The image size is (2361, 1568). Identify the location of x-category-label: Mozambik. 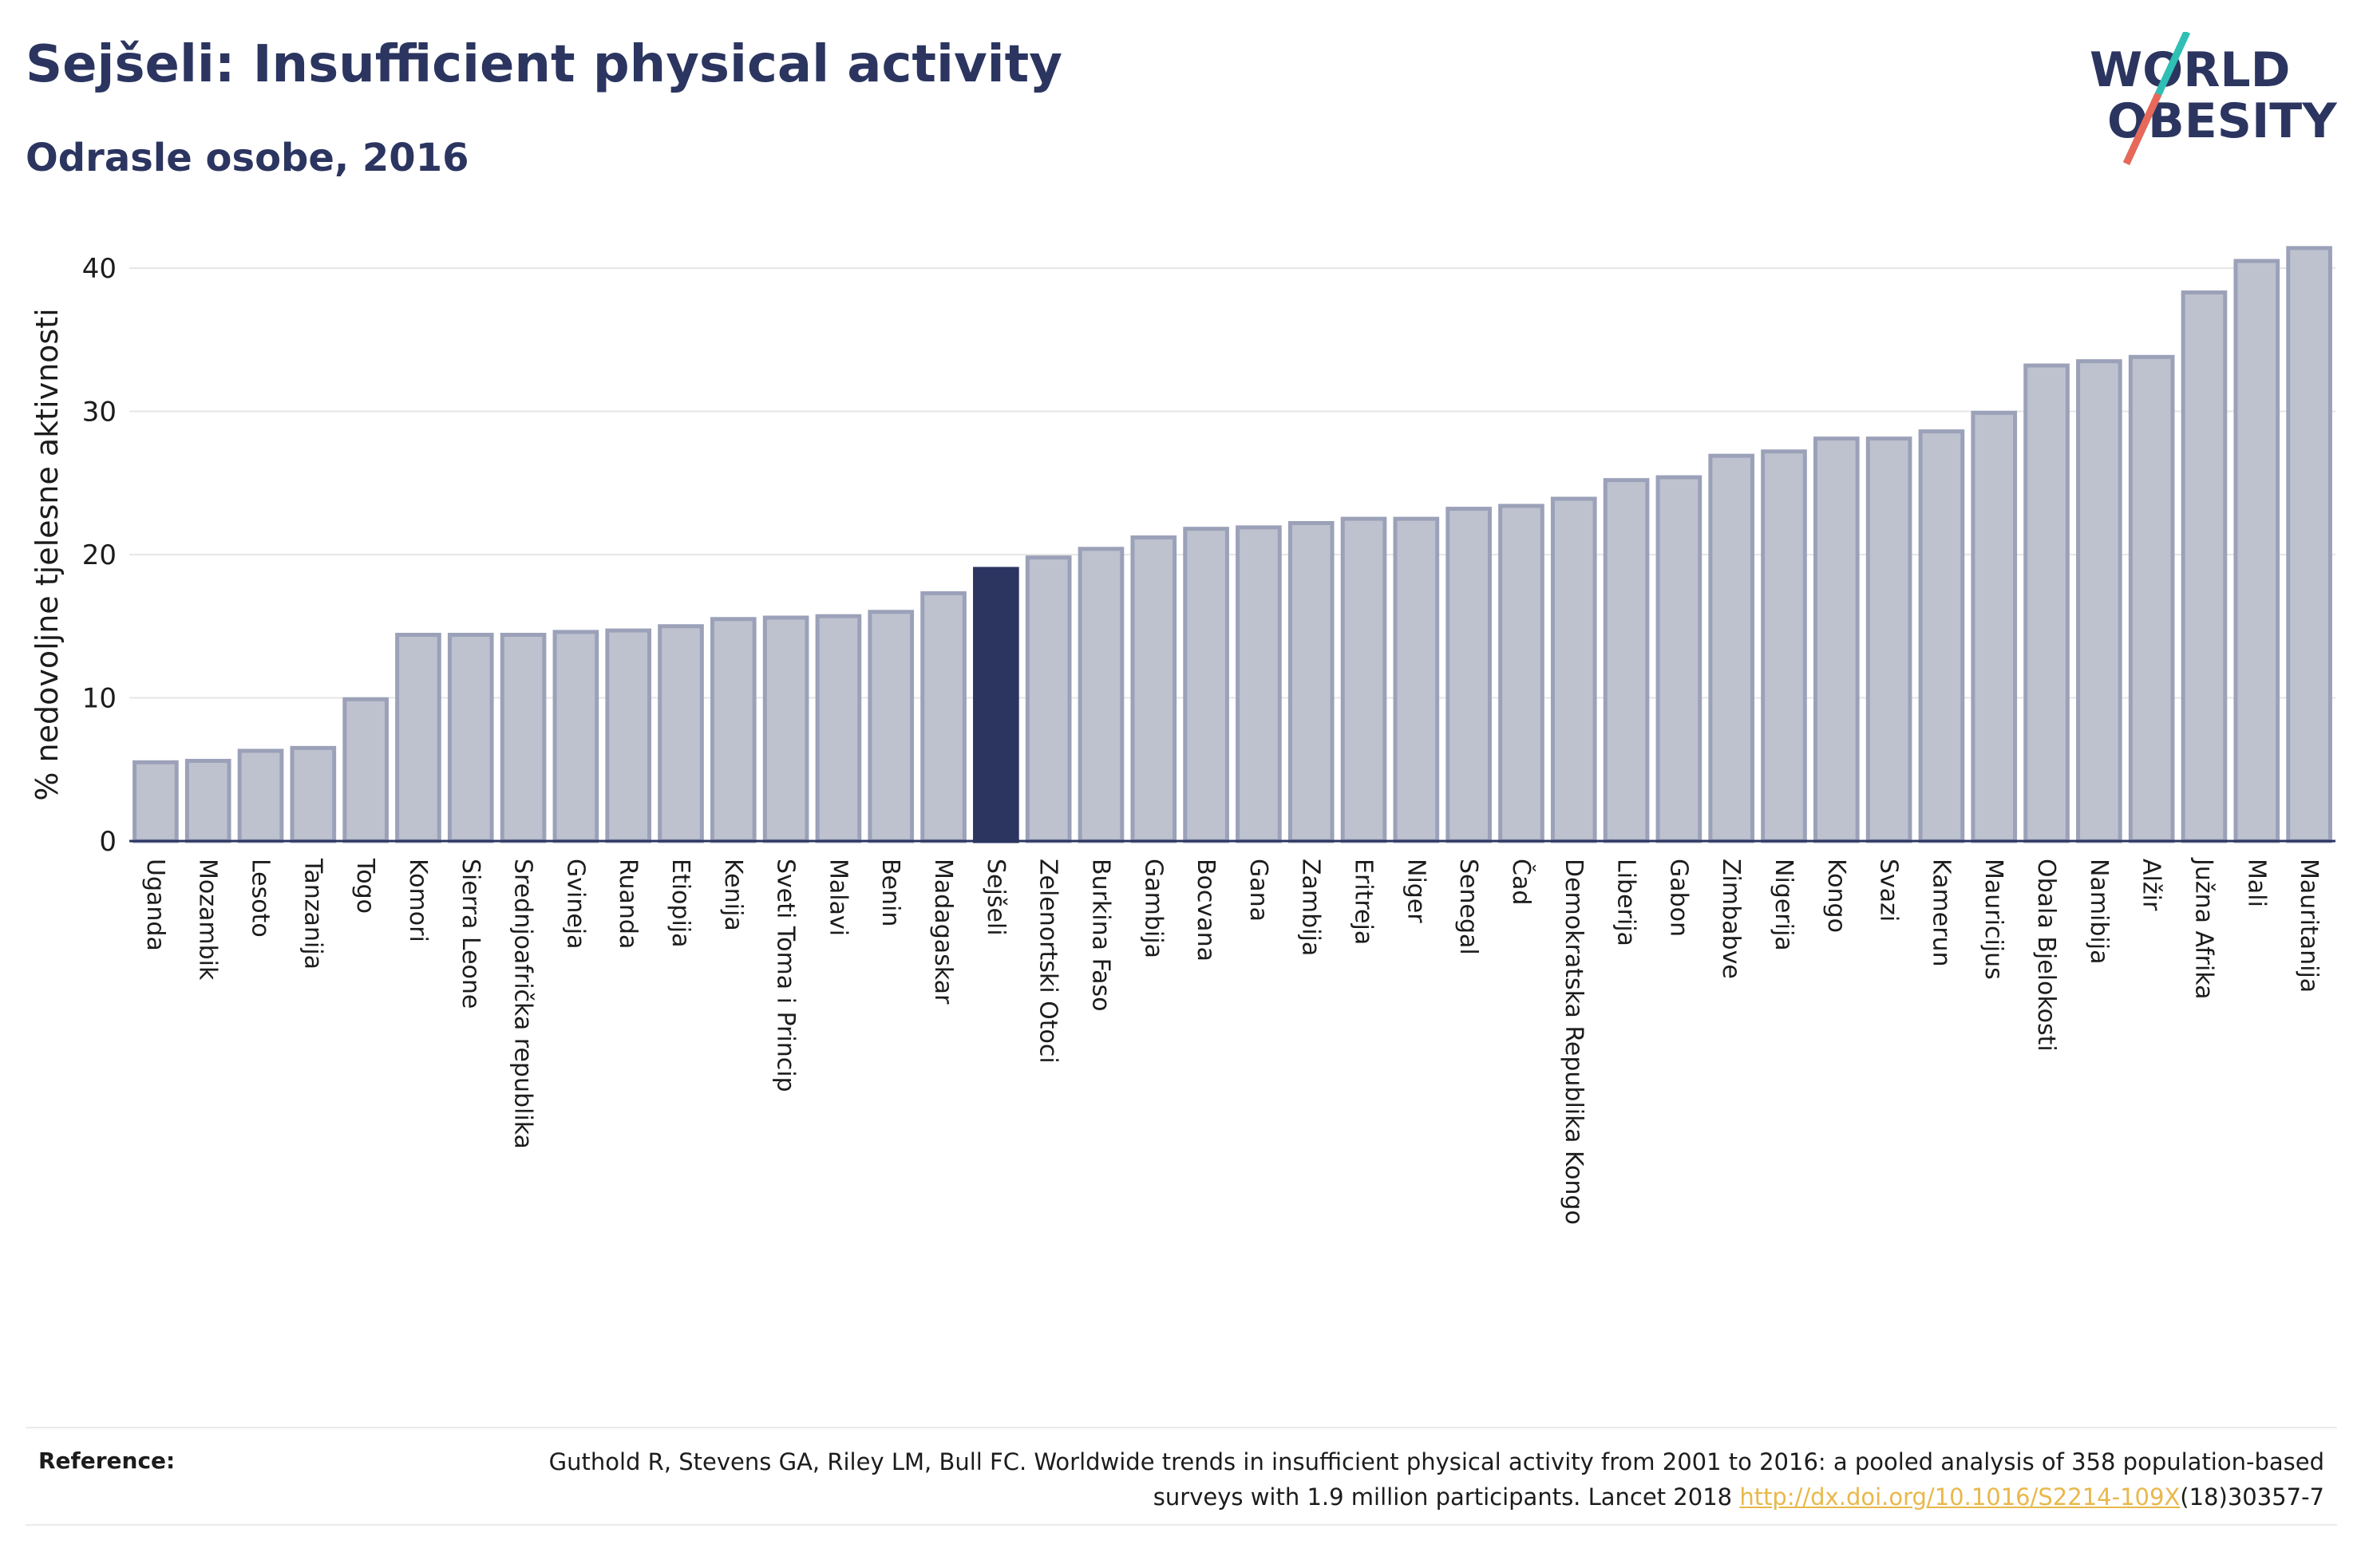
(208, 920).